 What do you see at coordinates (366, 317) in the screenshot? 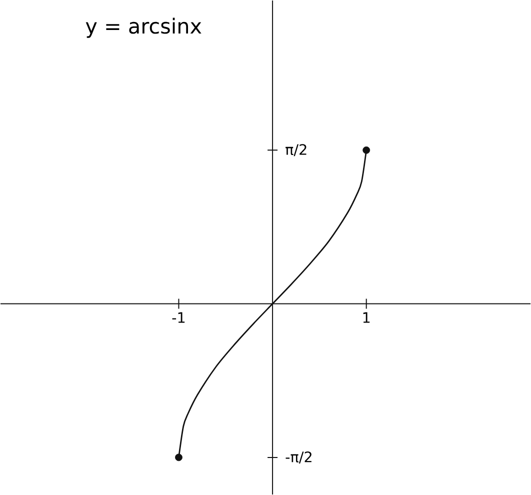
I see `x-tick-label: 1` at bounding box center [366, 317].